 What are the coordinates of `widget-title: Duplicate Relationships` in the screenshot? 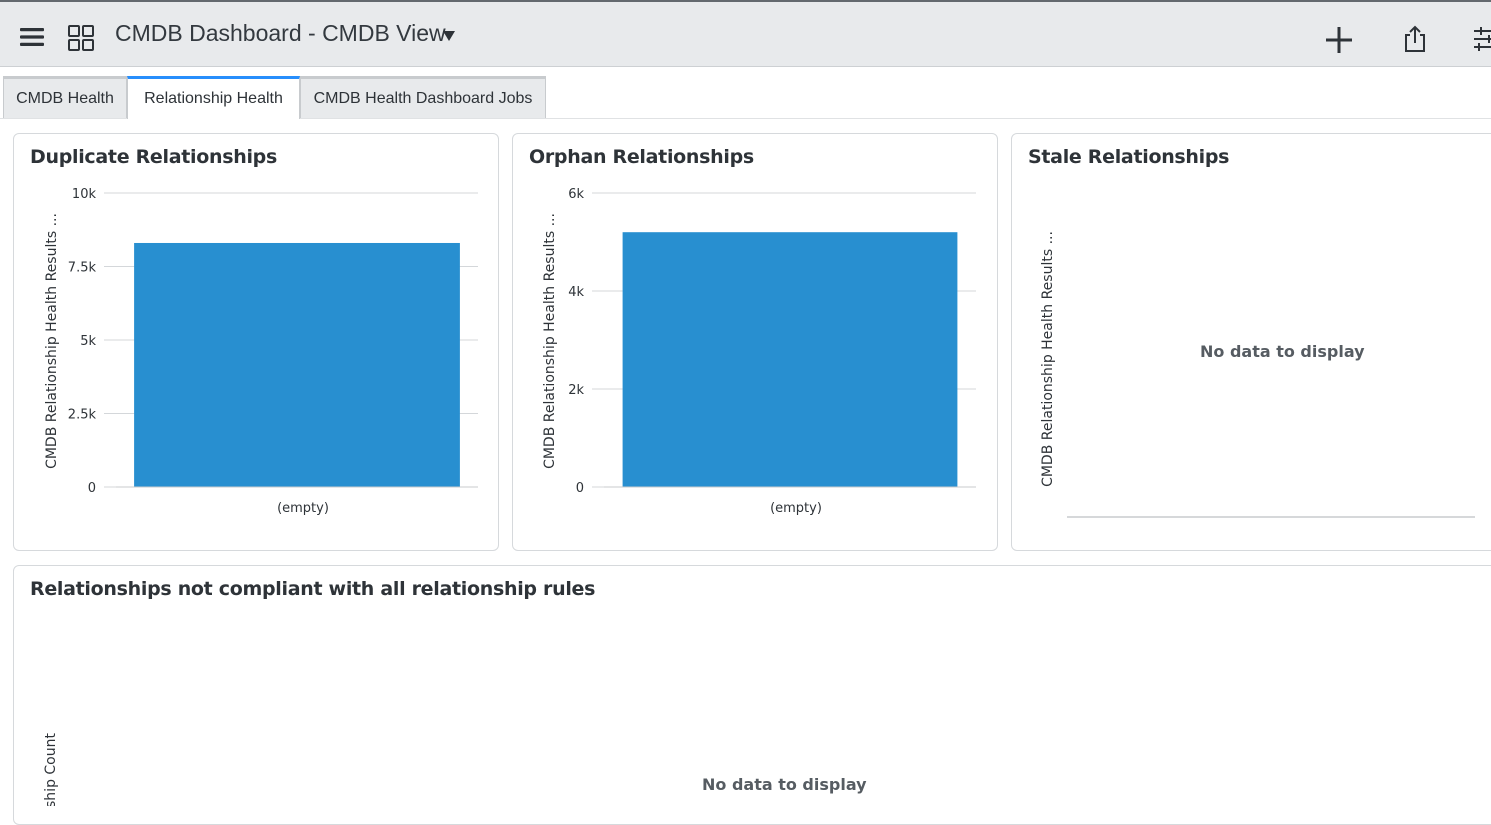 It's located at (153, 157).